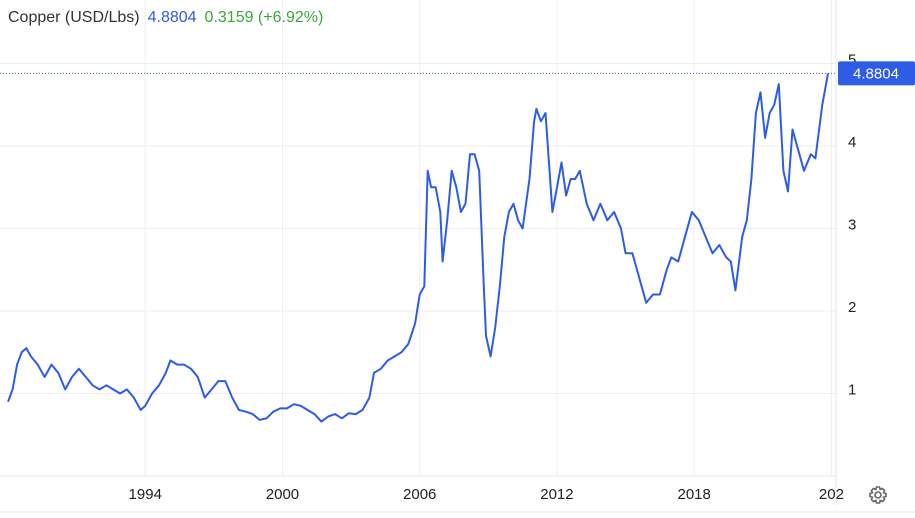  Describe the element at coordinates (556, 494) in the screenshot. I see `x-tick-label: 2012` at that location.